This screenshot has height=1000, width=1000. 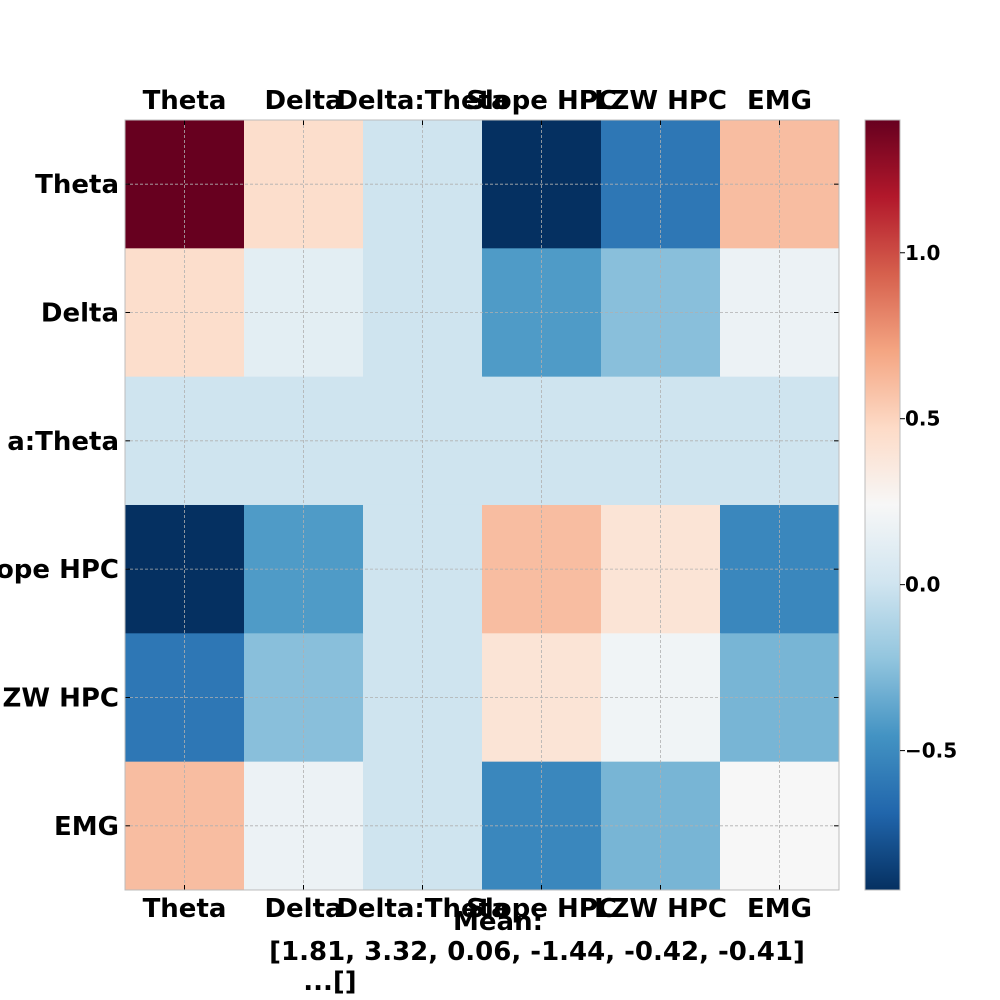 What do you see at coordinates (922, 419) in the screenshot?
I see `colorbar-tick-label: 0.5` at bounding box center [922, 419].